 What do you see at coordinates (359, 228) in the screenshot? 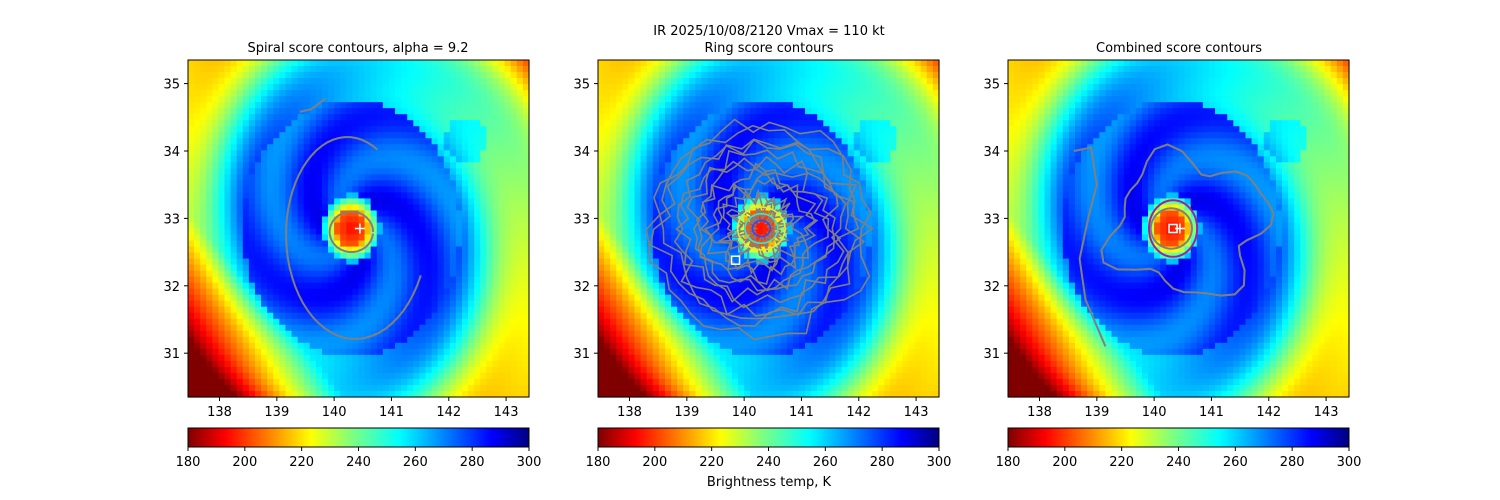
I see `center-plus-marker` at bounding box center [359, 228].